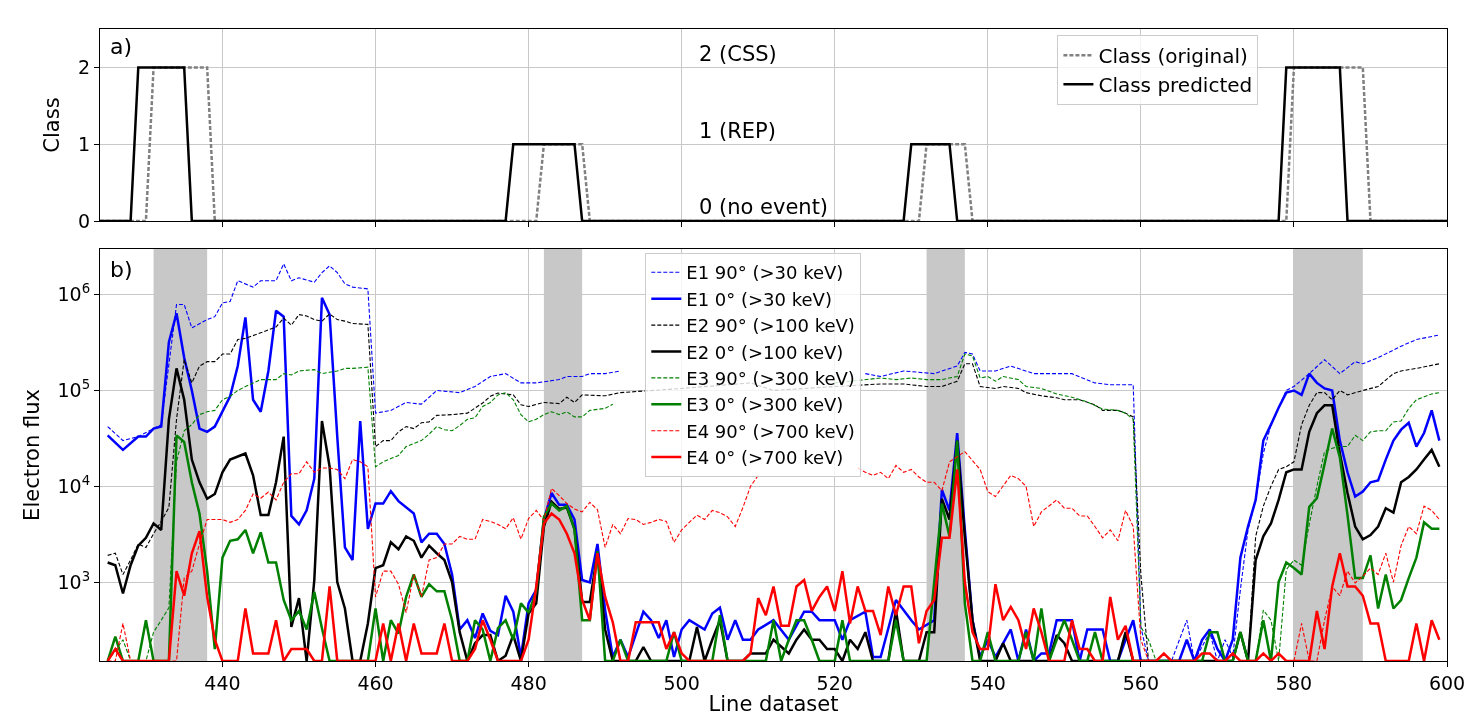 The width and height of the screenshot is (1471, 716). I want to click on y-tick-label: 2, so click(84, 67).